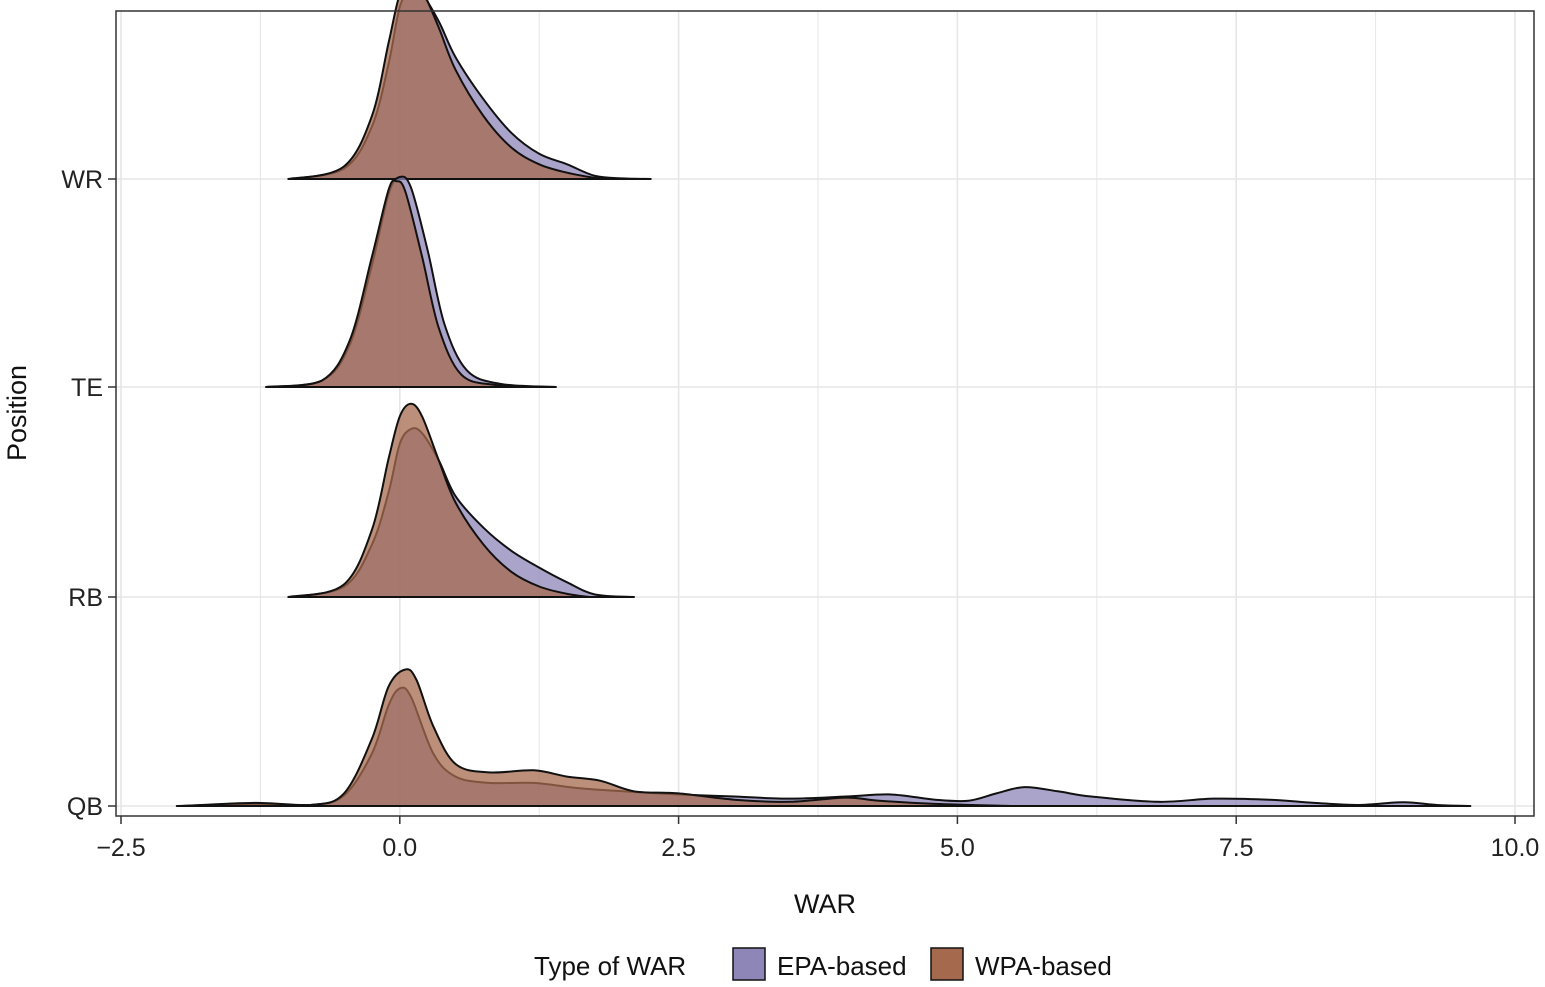 This screenshot has height=987, width=1545. What do you see at coordinates (120, 848) in the screenshot?
I see `x-tick-label: −2.5` at bounding box center [120, 848].